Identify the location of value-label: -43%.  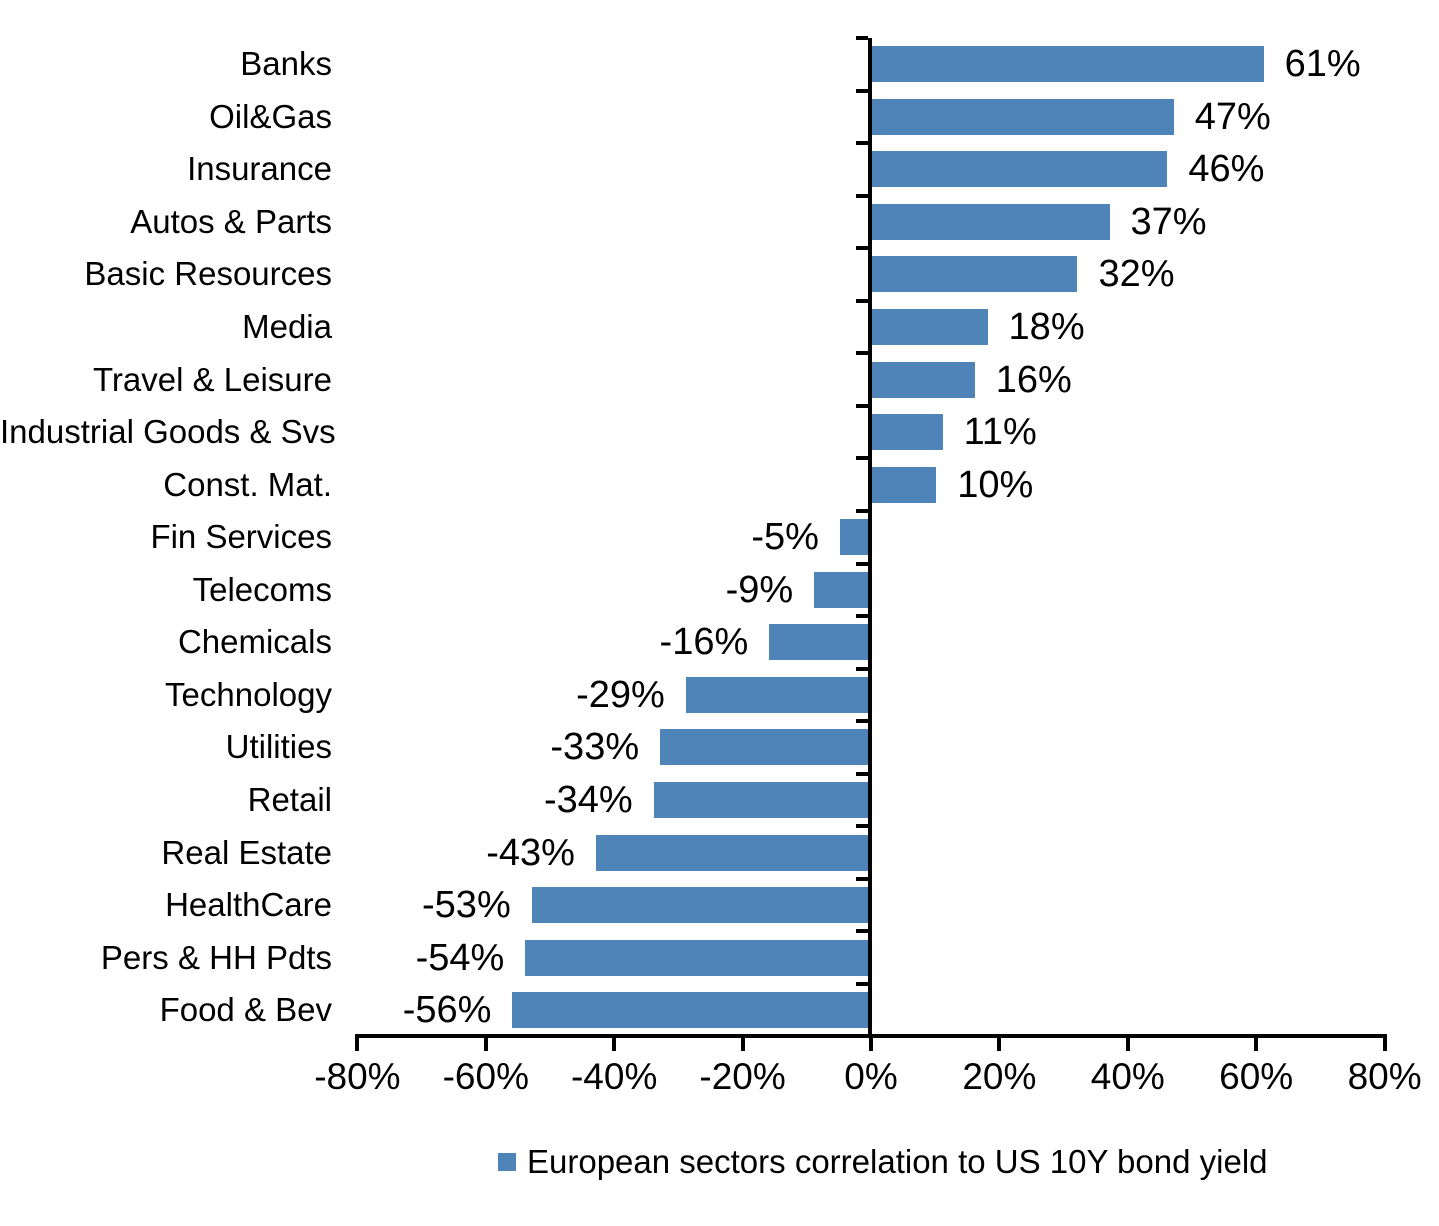
(530, 852).